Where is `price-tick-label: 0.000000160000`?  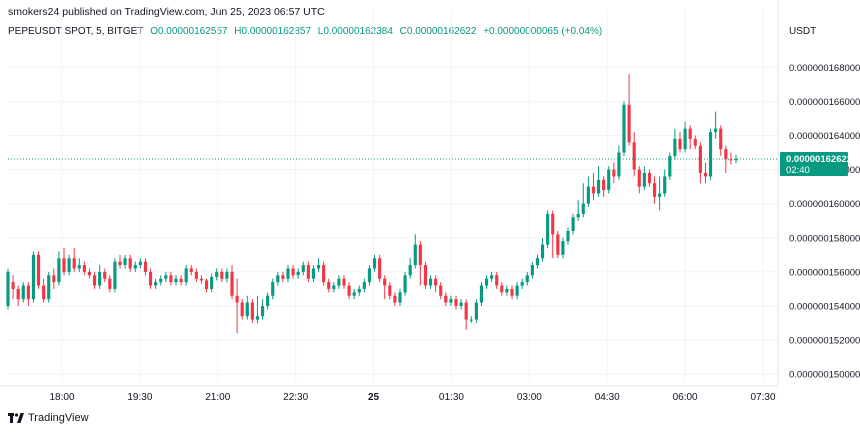 price-tick-label: 0.000000160000 is located at coordinates (824, 204).